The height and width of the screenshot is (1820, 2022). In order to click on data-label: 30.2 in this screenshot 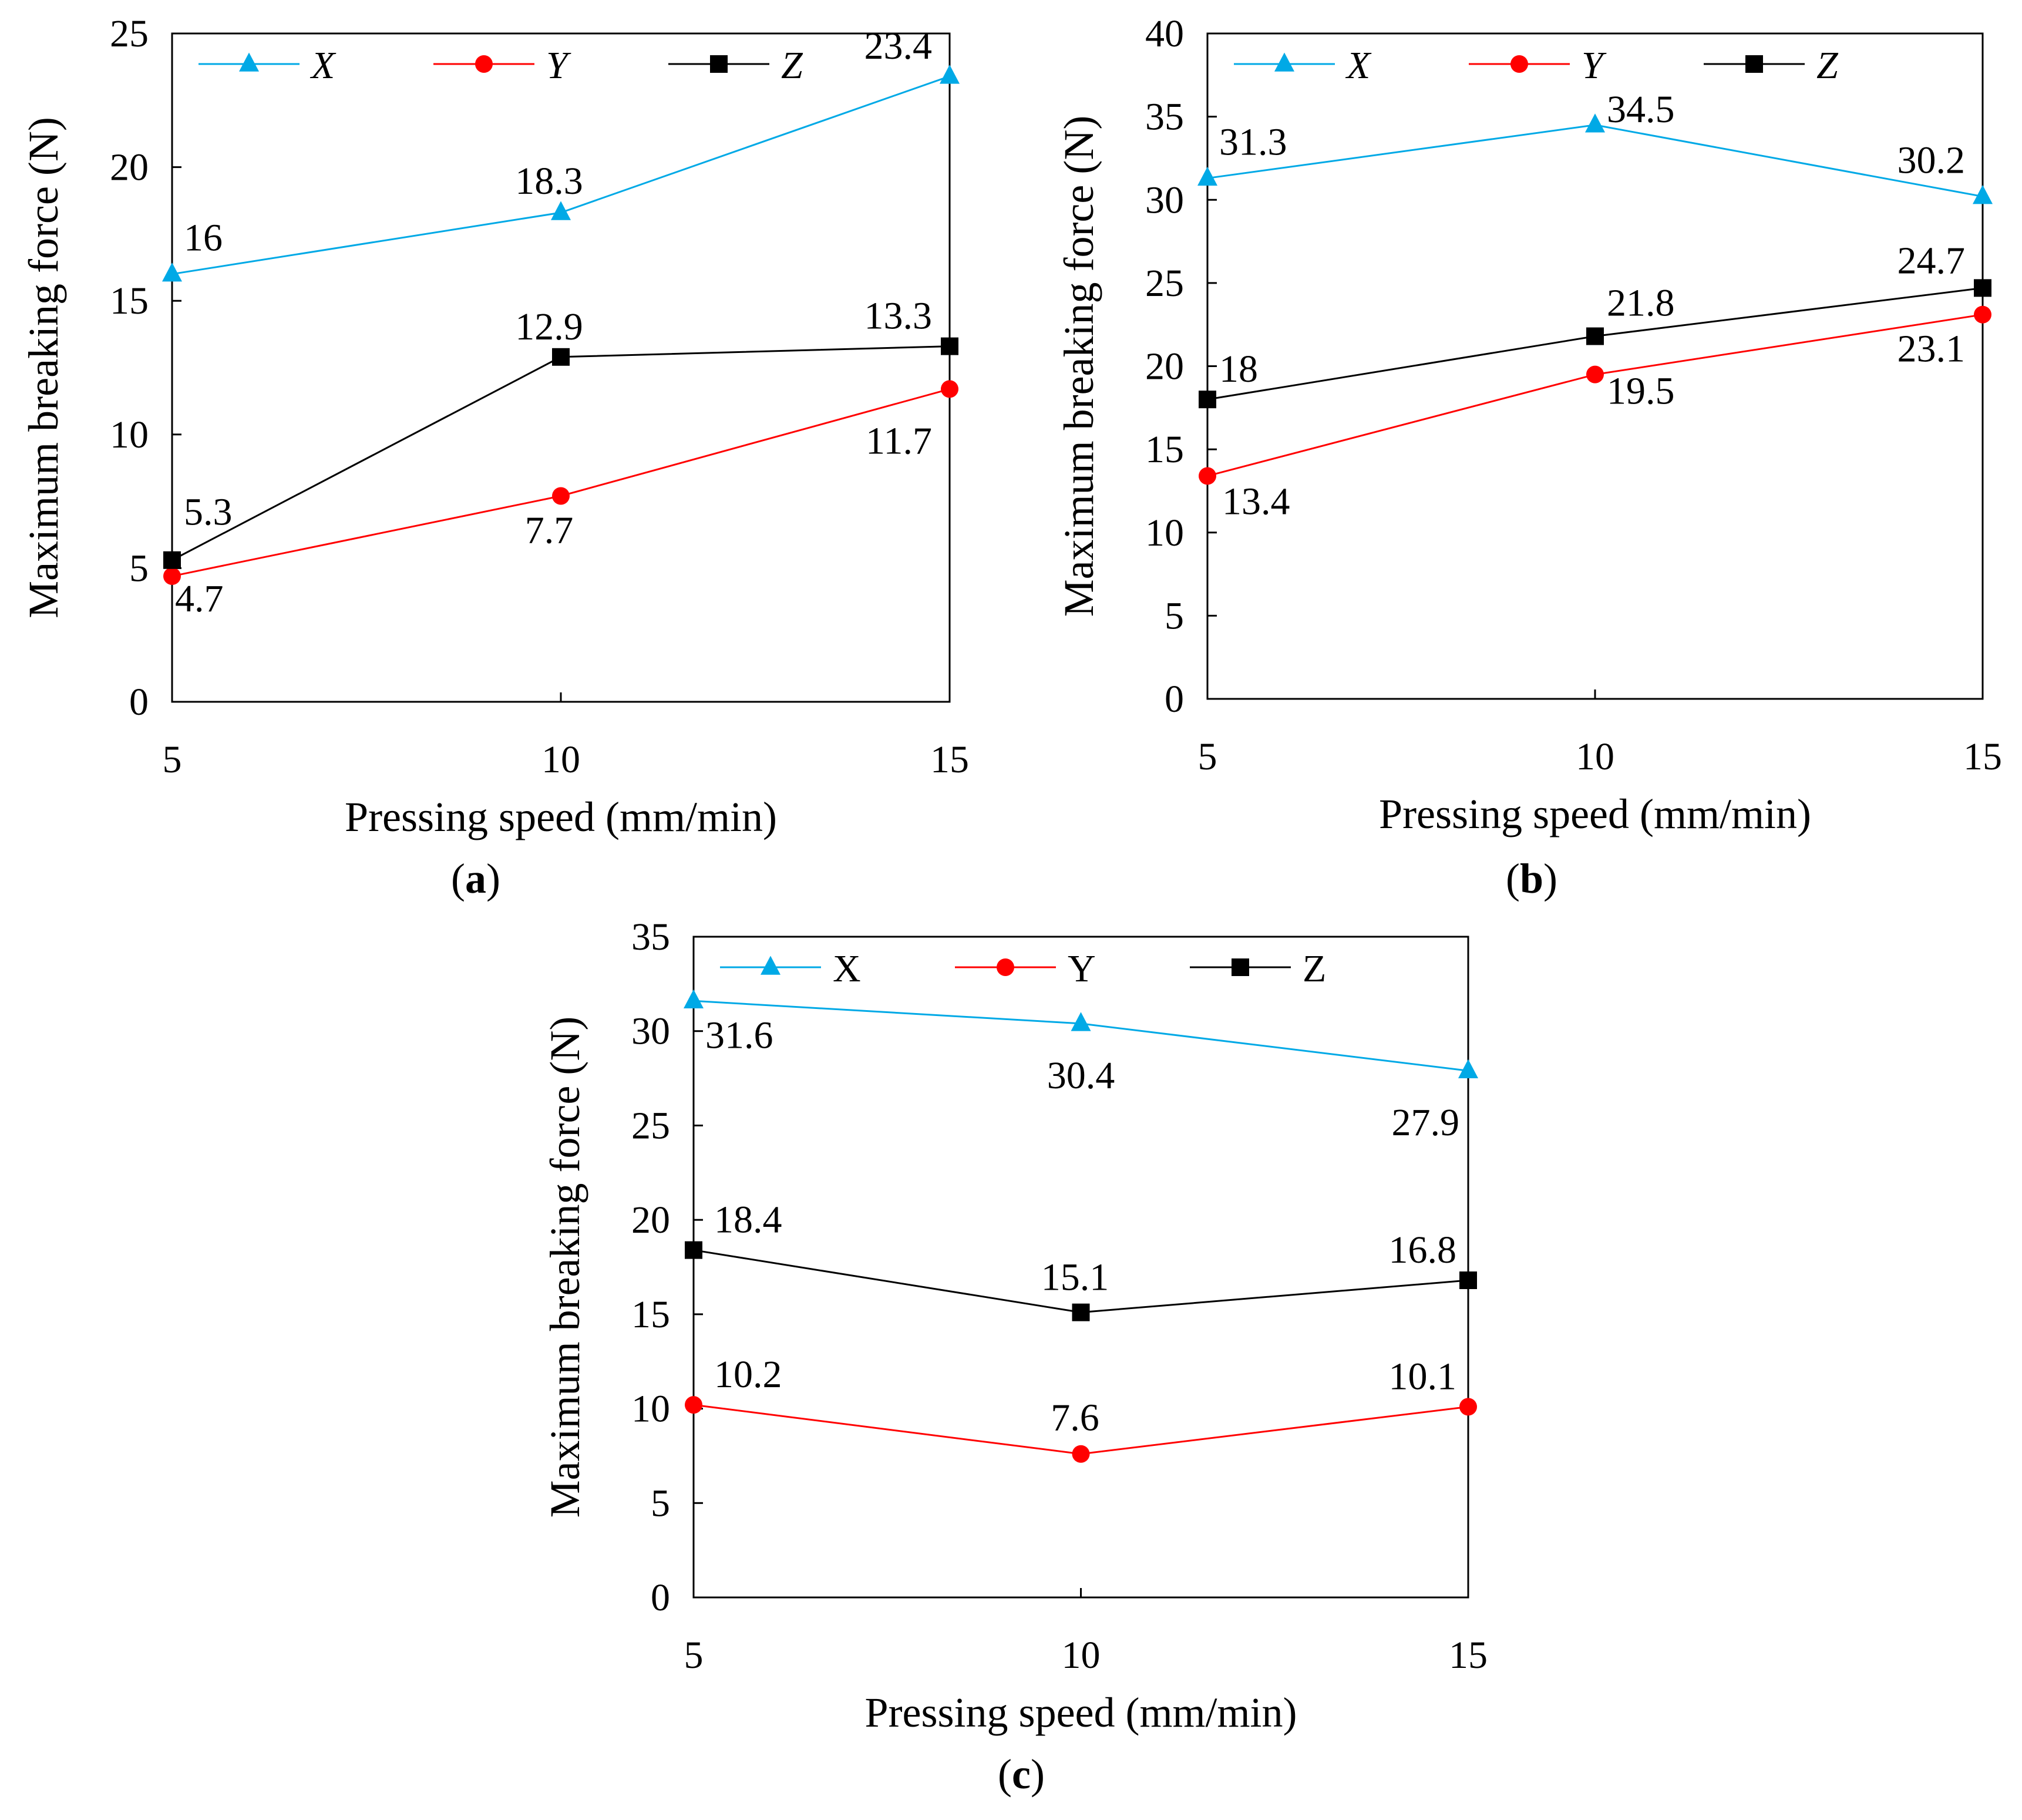, I will do `click(1932, 160)`.